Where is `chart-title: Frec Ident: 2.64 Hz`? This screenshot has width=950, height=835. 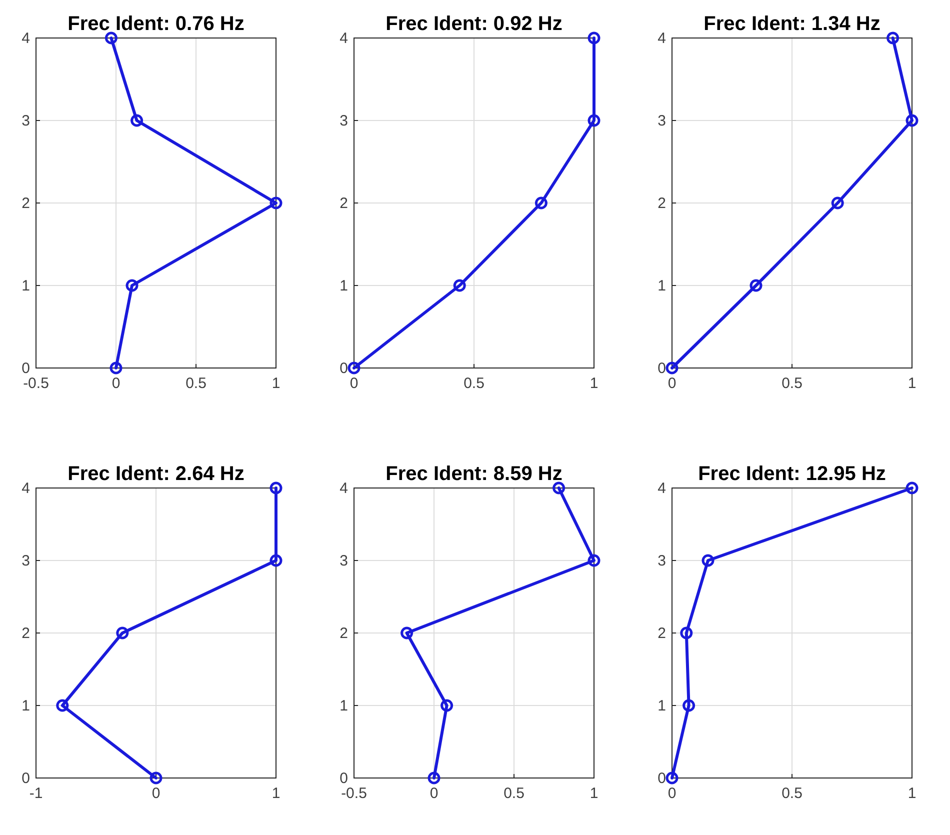 chart-title: Frec Ident: 2.64 Hz is located at coordinates (156, 474).